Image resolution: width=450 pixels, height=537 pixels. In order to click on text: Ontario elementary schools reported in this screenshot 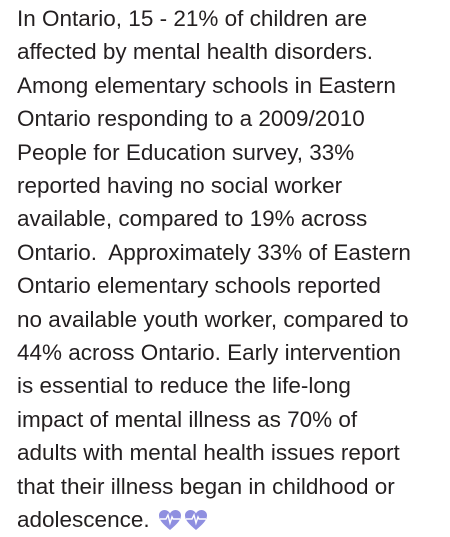, I will do `click(199, 286)`.